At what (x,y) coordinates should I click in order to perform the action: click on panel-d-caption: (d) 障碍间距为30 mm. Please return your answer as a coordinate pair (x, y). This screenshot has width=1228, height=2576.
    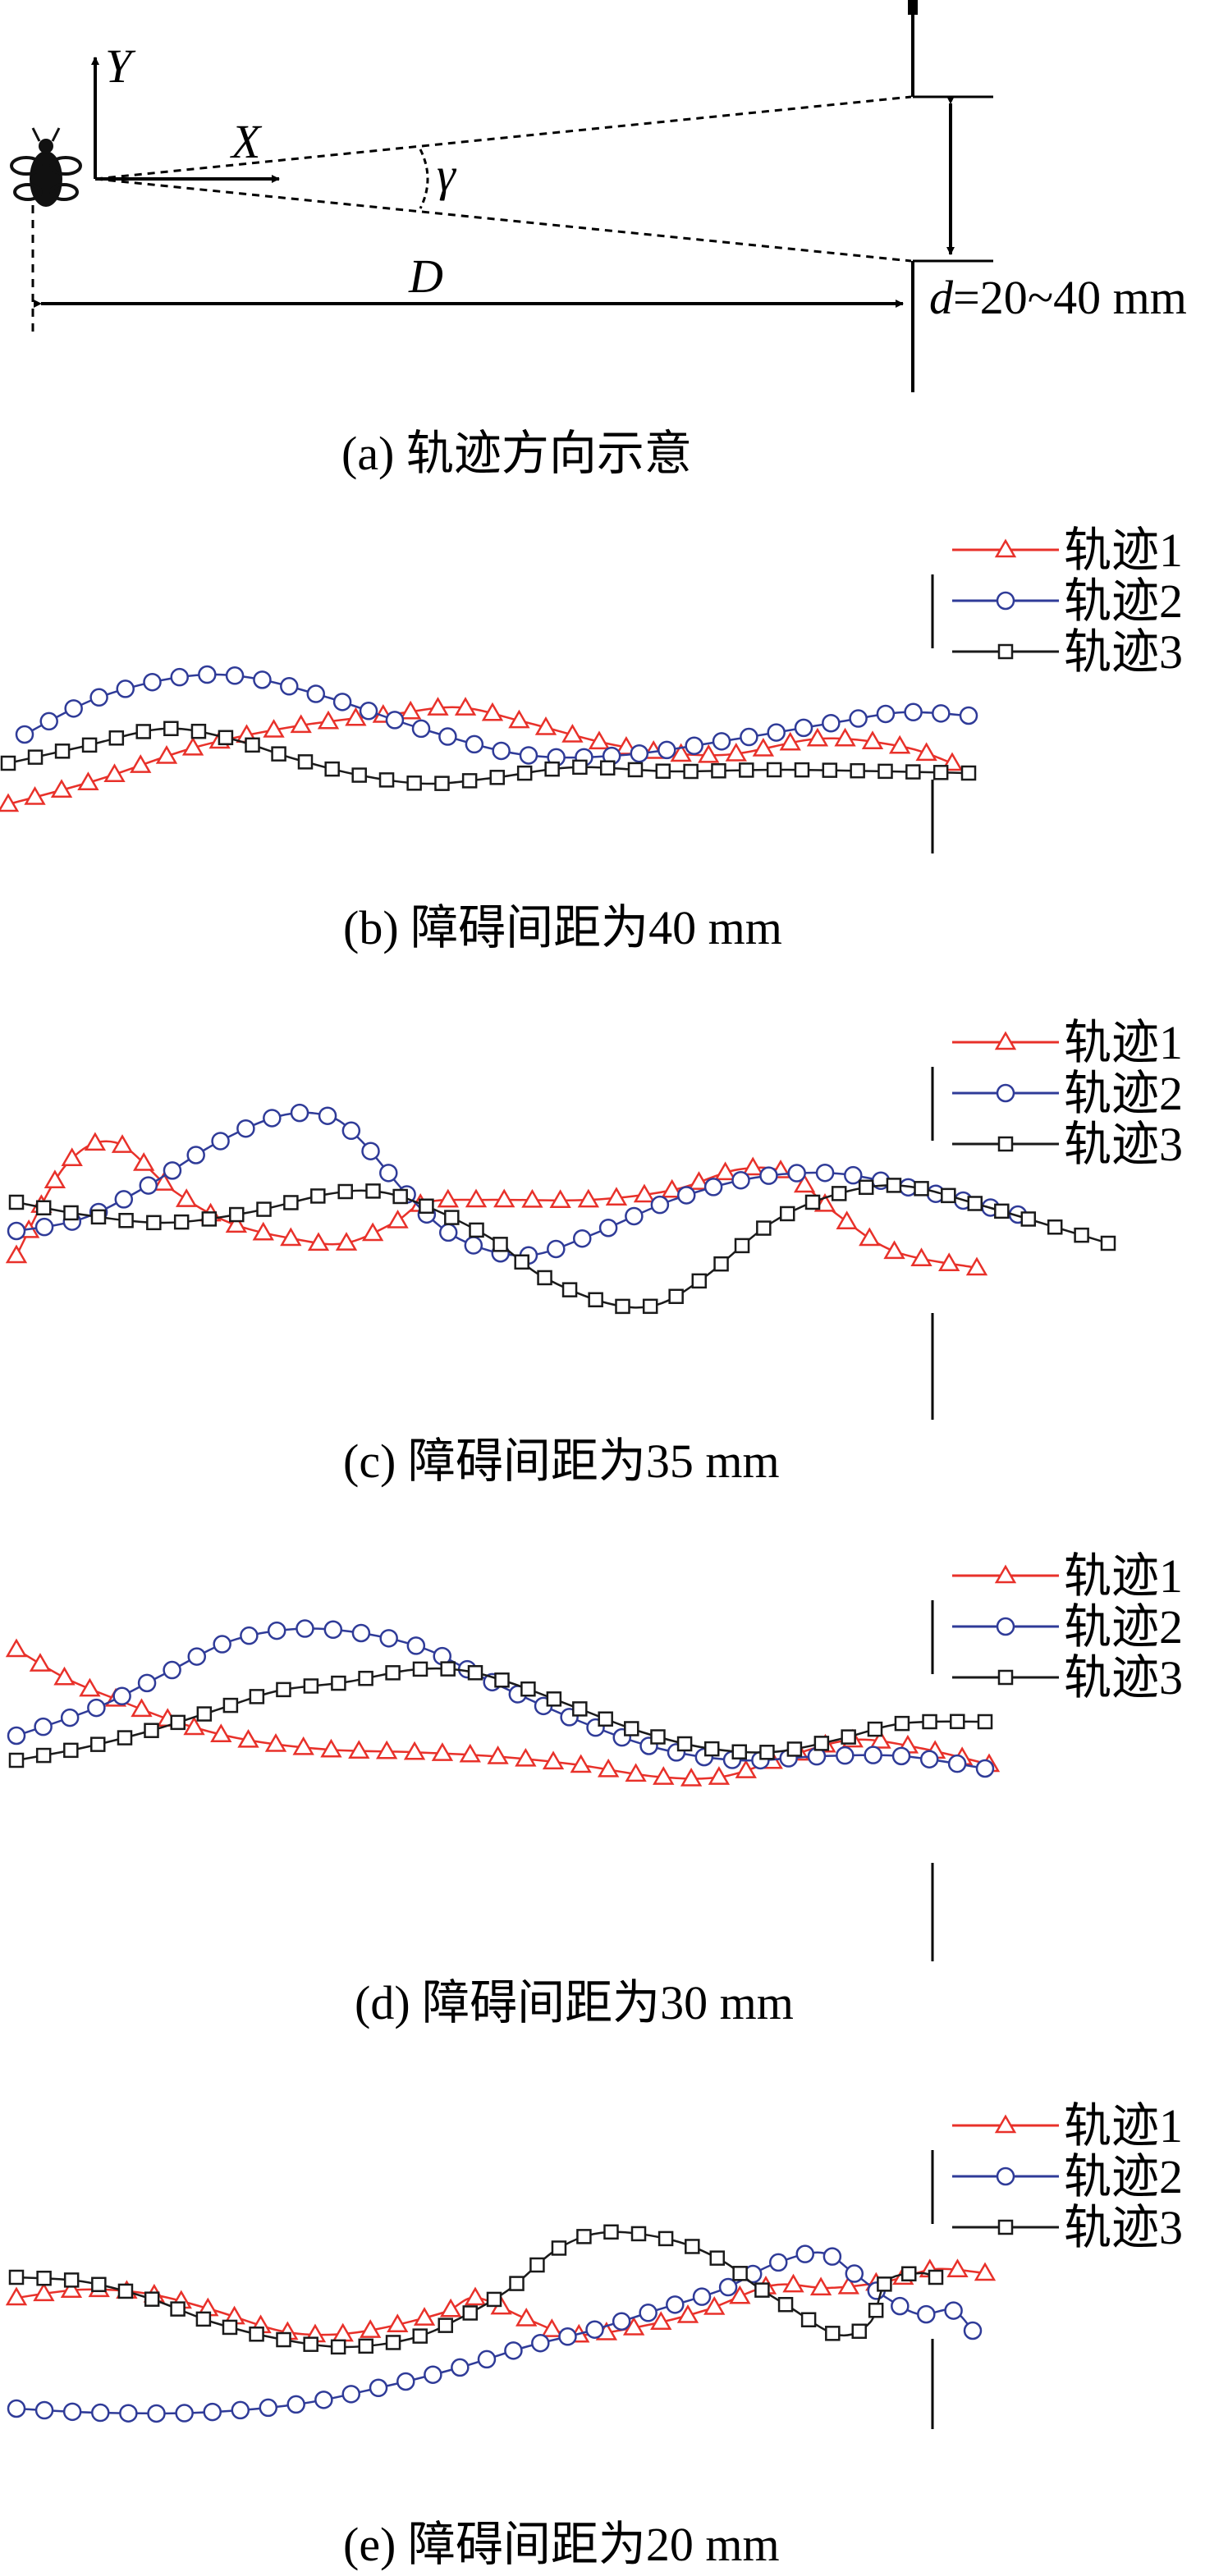
    Looking at the image, I should click on (574, 2002).